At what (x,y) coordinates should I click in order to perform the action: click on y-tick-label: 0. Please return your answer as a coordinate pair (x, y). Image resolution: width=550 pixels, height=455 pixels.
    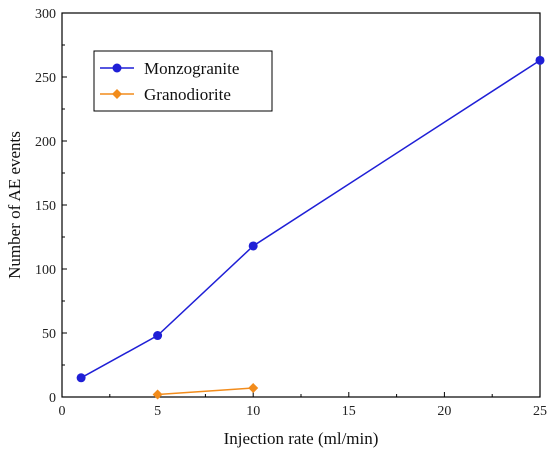
    Looking at the image, I should click on (52, 398).